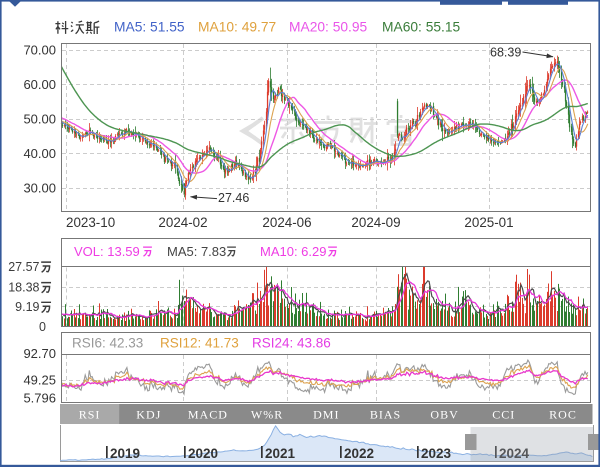 This screenshot has height=467, width=600. Describe the element at coordinates (291, 343) in the screenshot. I see `svg-text: RSI24: 43.86` at that location.